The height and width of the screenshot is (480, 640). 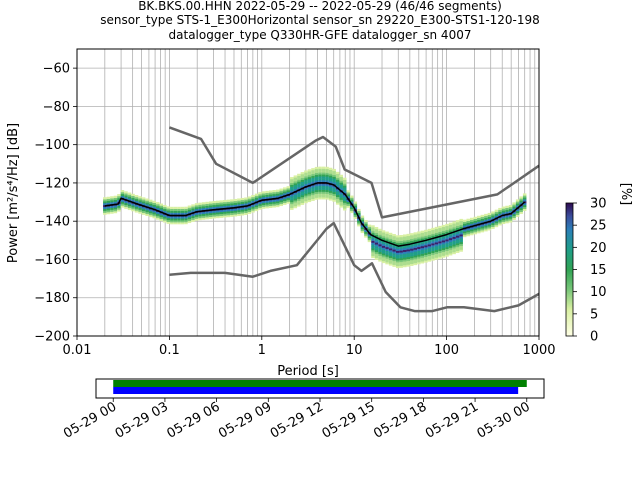 What do you see at coordinates (308, 371) in the screenshot?
I see `x-axis-label: Period [s]` at bounding box center [308, 371].